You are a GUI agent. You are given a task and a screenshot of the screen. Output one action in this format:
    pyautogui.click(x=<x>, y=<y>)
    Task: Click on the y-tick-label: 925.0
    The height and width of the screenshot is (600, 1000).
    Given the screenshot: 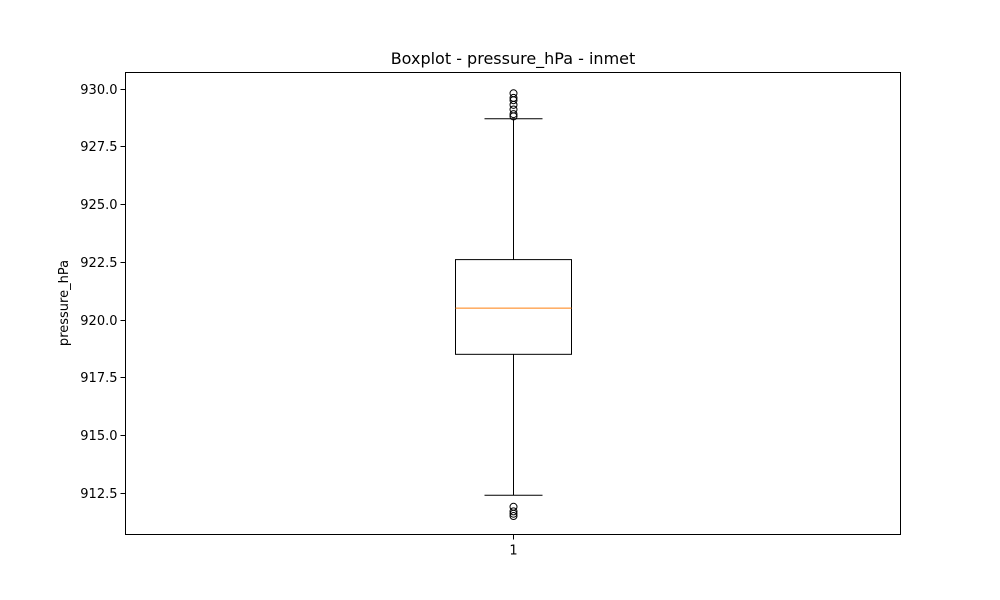 What is the action you would take?
    pyautogui.click(x=98, y=205)
    